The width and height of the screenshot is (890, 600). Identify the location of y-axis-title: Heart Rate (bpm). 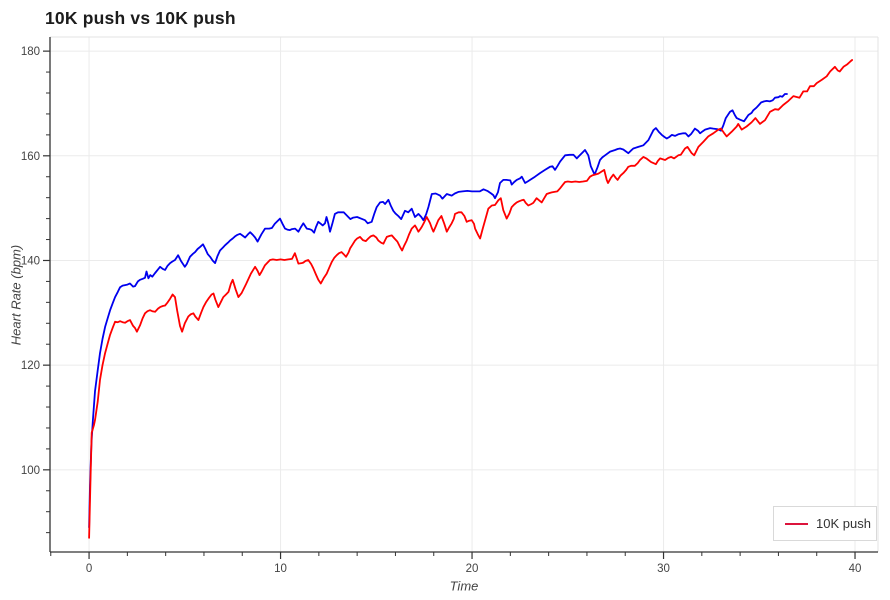
(16, 295).